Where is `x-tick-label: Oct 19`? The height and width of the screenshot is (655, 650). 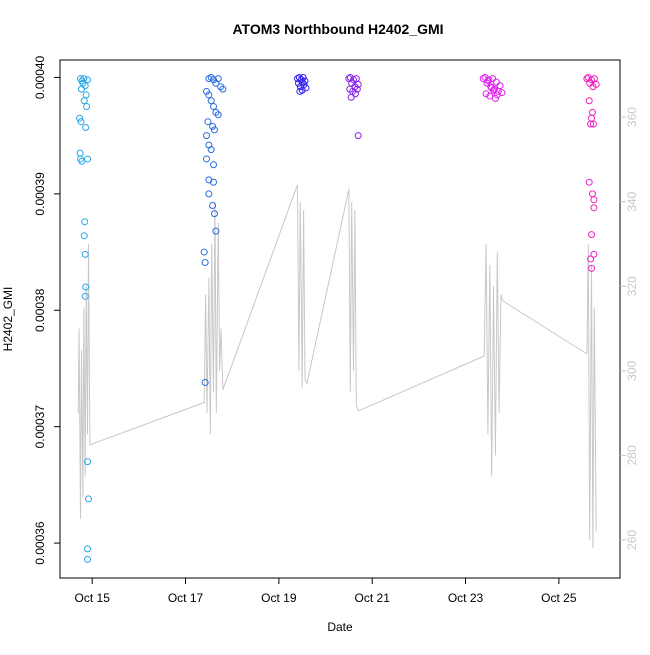
x-tick-label: Oct 19 is located at coordinates (279, 598).